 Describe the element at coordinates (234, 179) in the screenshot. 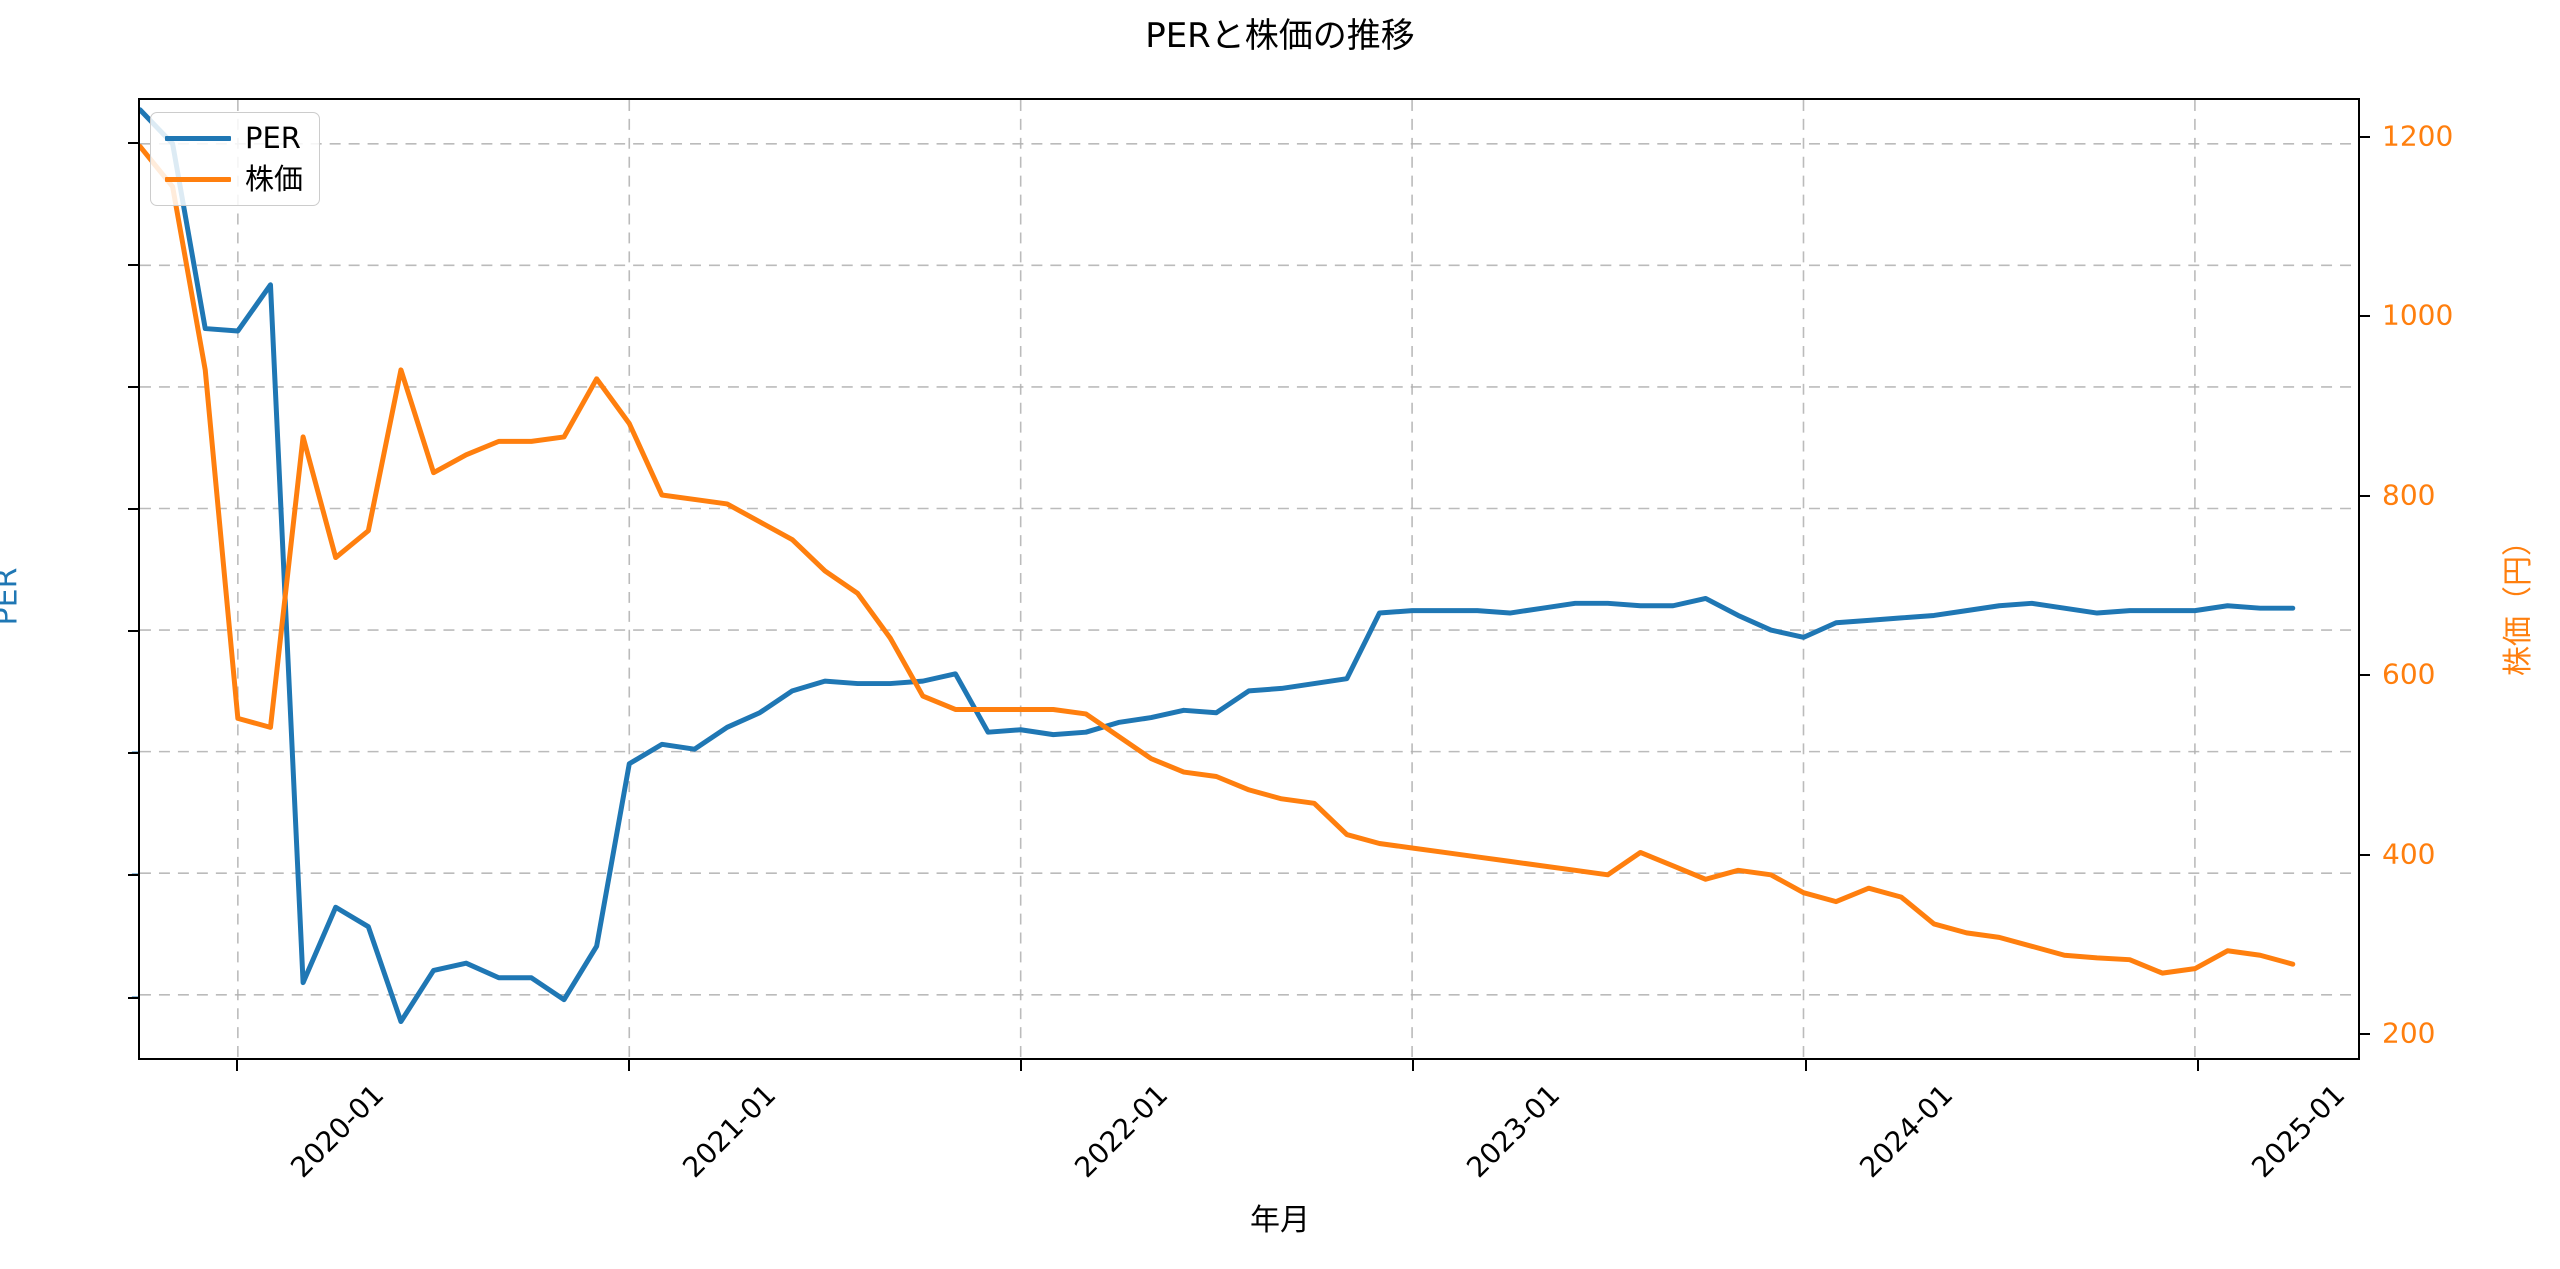

I see `legend-item-kabuka: 株価` at that location.